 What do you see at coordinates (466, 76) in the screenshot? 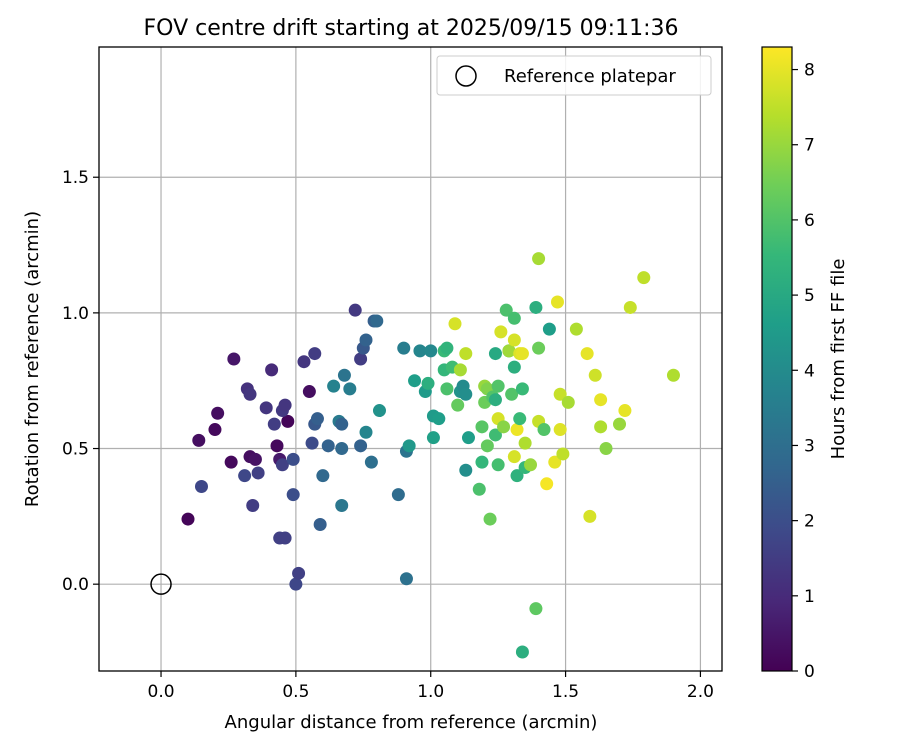
I see `legend-open-circle-icon` at bounding box center [466, 76].